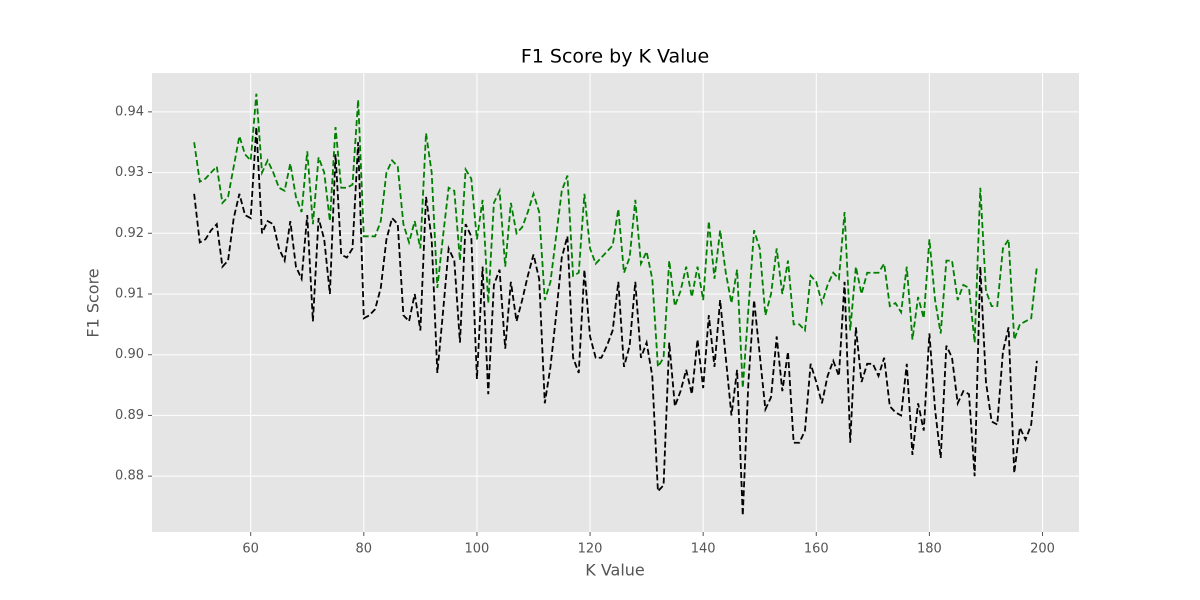  I want to click on y-tick-label: 0.93, so click(129, 172).